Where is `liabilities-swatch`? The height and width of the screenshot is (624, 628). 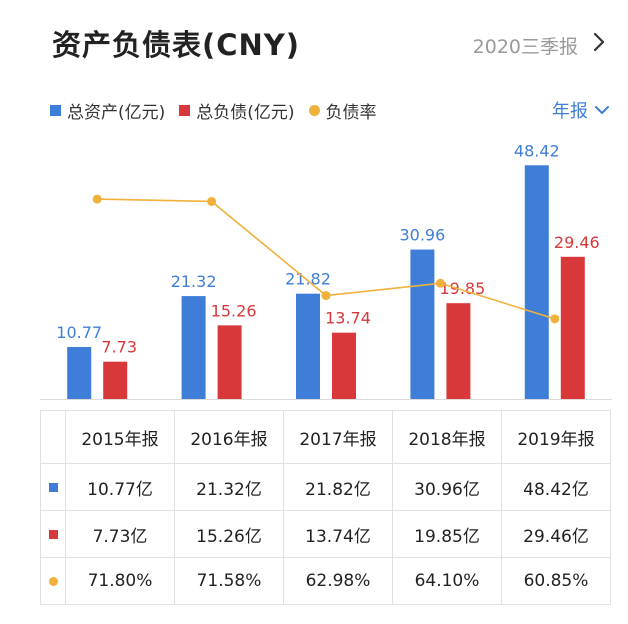 liabilities-swatch is located at coordinates (53, 534).